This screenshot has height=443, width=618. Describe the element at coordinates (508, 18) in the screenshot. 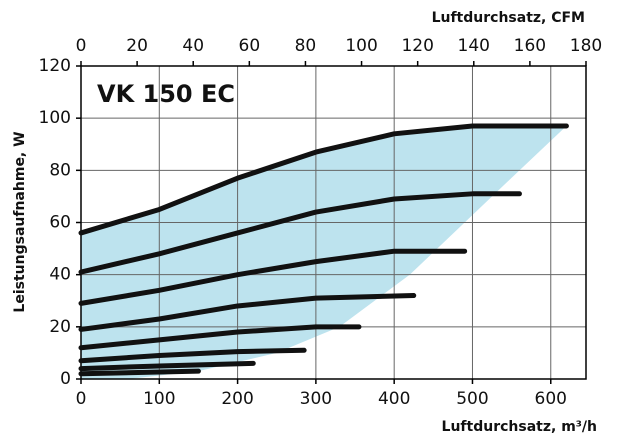

I see `x2-axis-label: Luftdurchsatz, CFM` at that location.